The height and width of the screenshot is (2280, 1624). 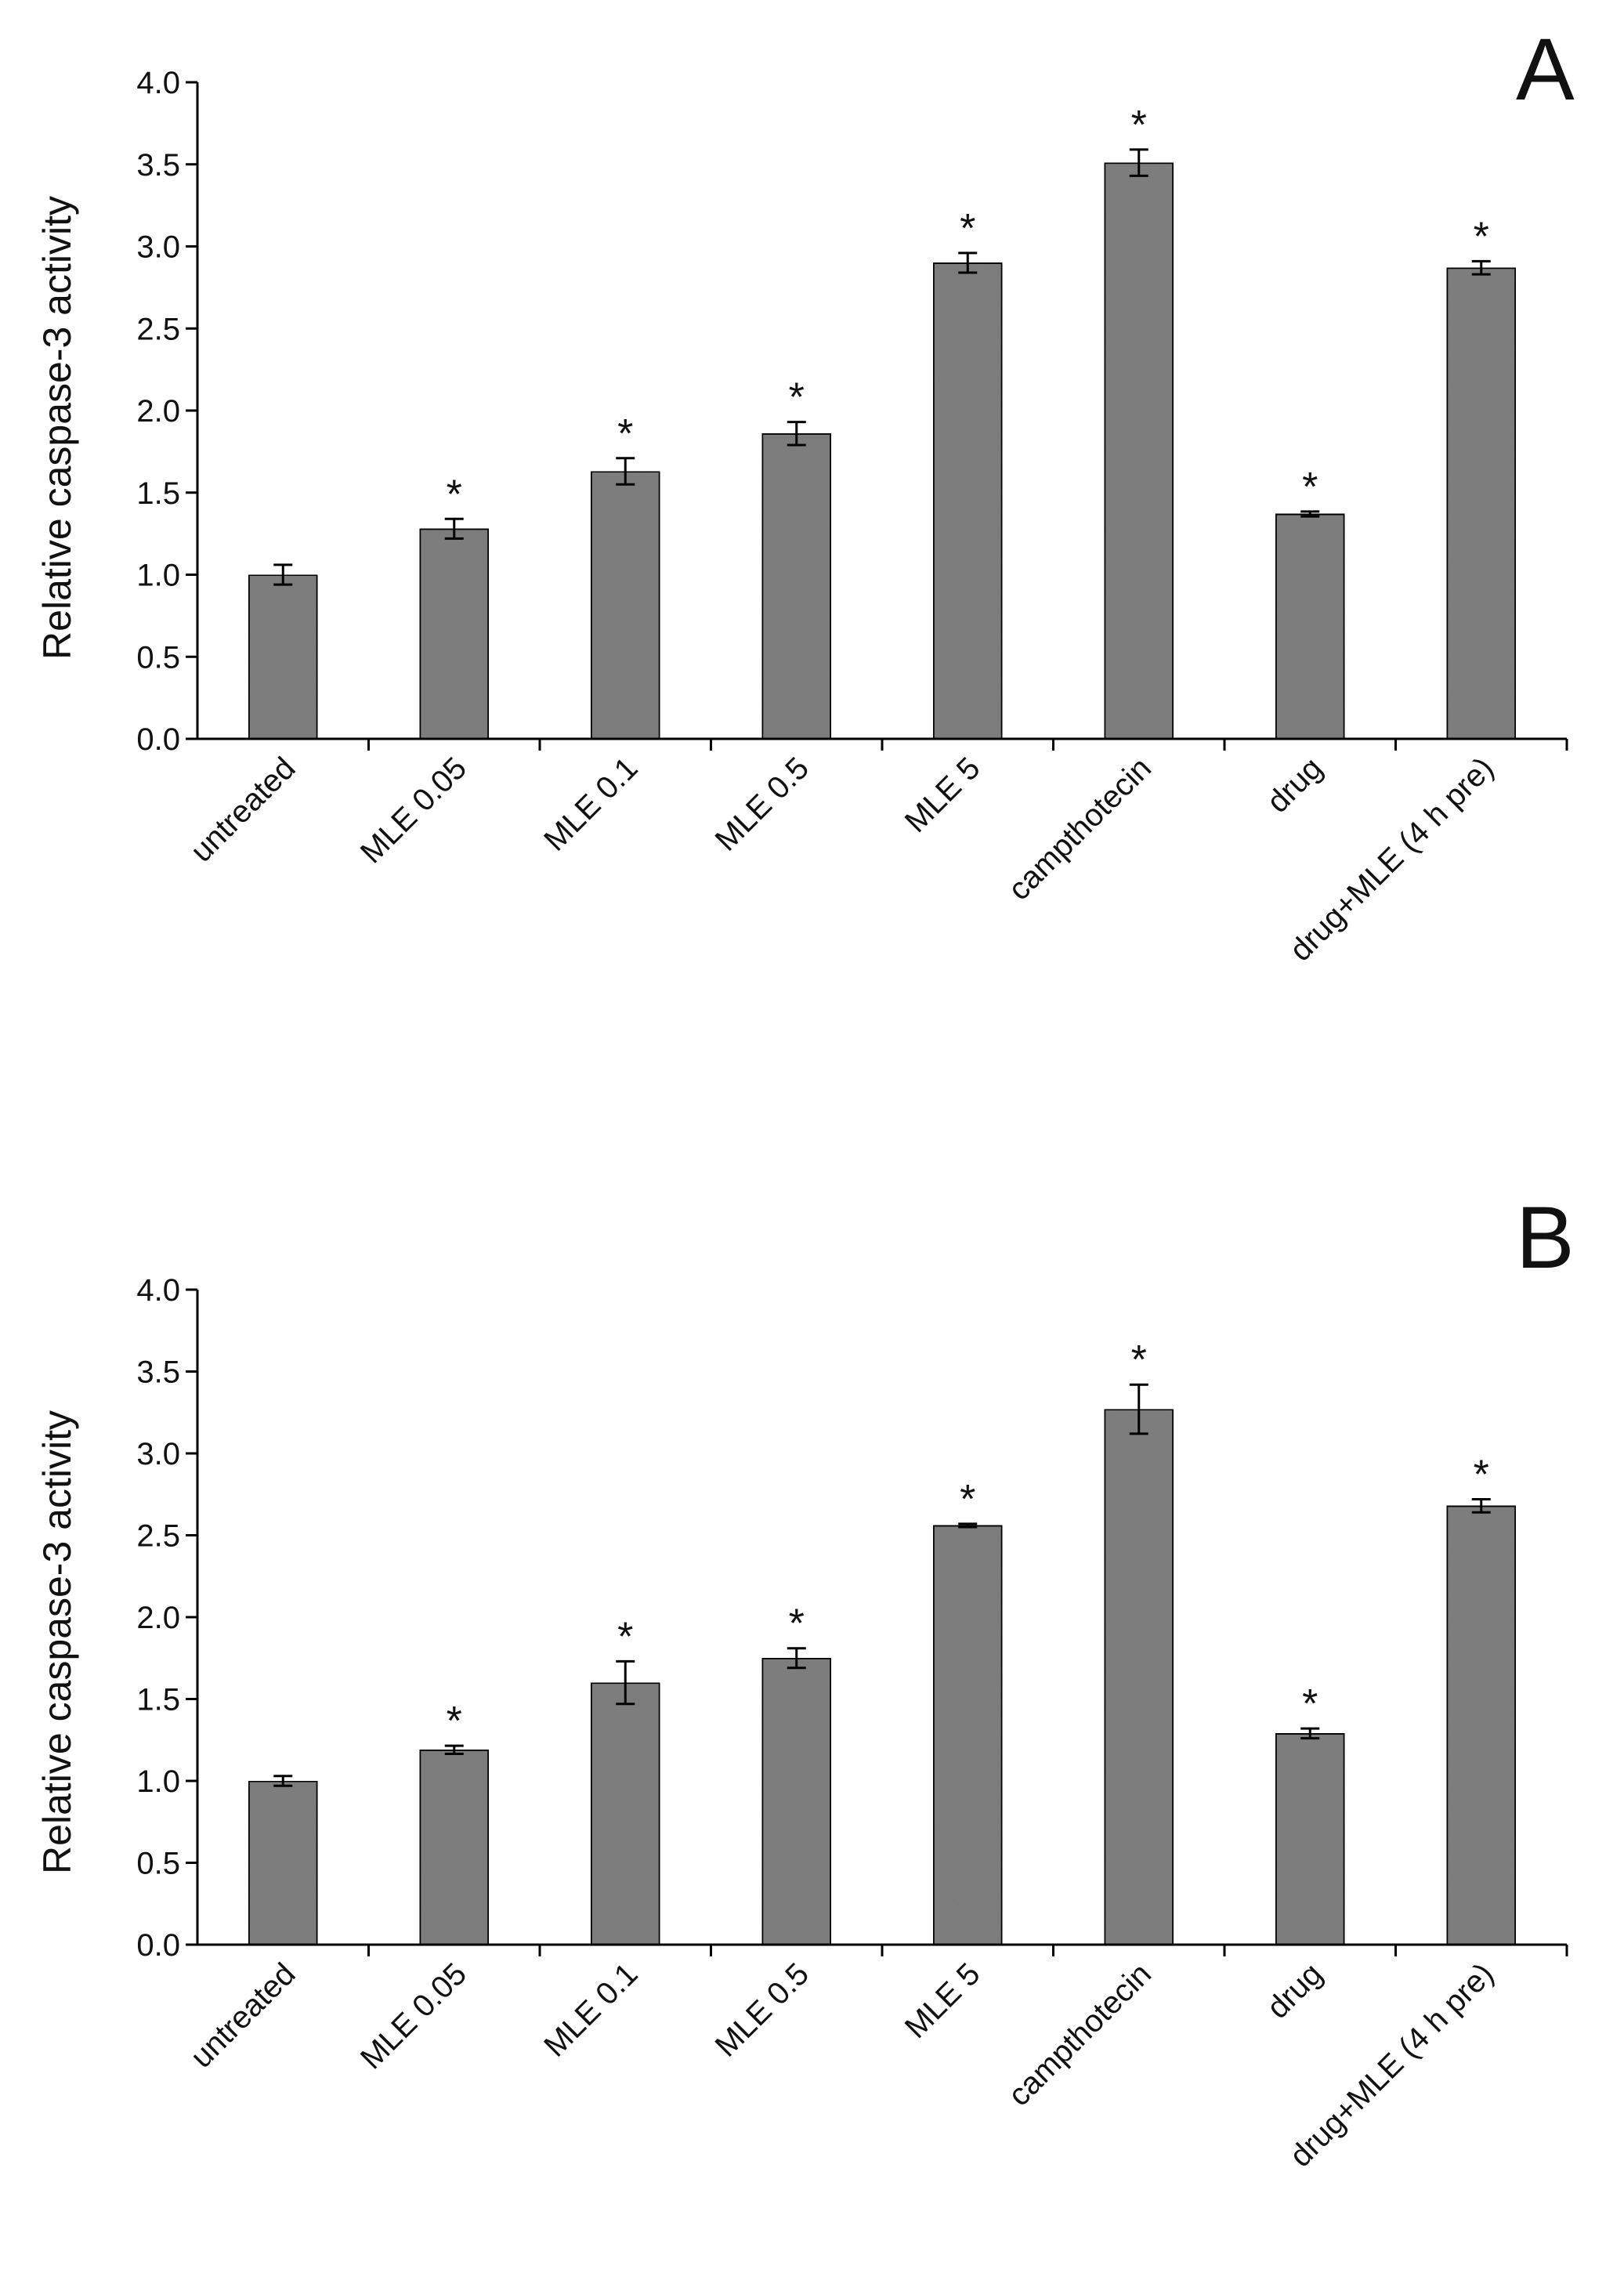 I want to click on panel-b-label: B, so click(x=1545, y=1238).